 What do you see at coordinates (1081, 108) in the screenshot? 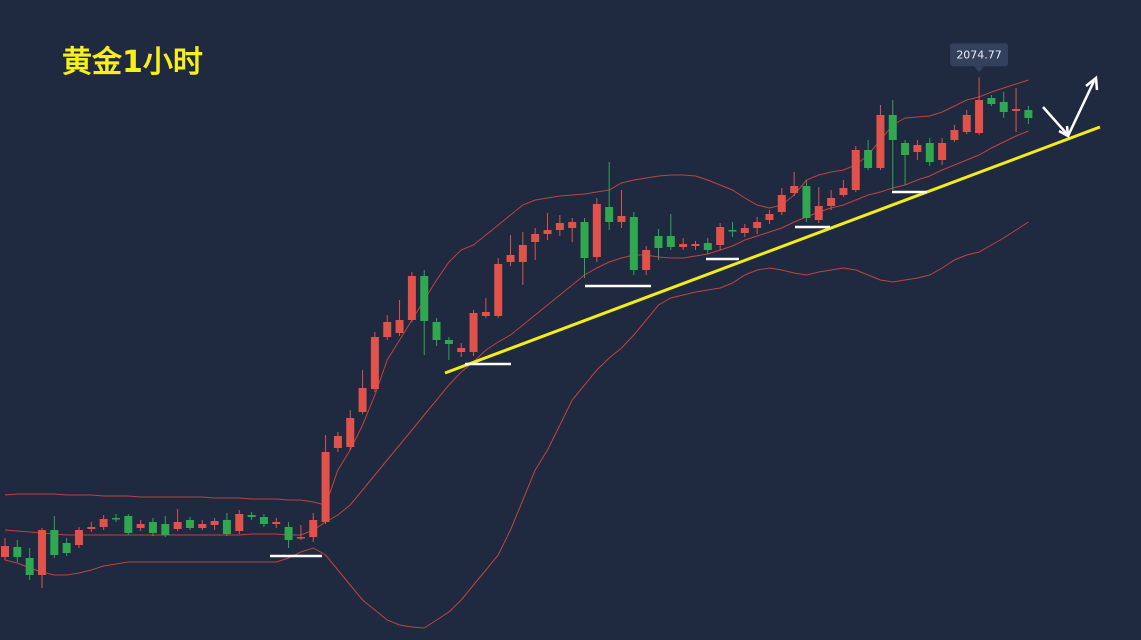
I see `arrow-up` at bounding box center [1081, 108].